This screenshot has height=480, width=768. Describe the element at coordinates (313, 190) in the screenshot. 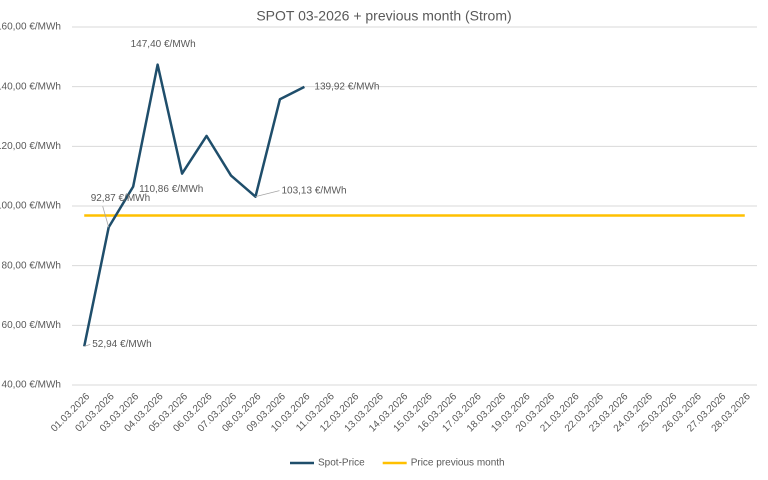

I see `data-label: 103,13 €/MWh` at that location.